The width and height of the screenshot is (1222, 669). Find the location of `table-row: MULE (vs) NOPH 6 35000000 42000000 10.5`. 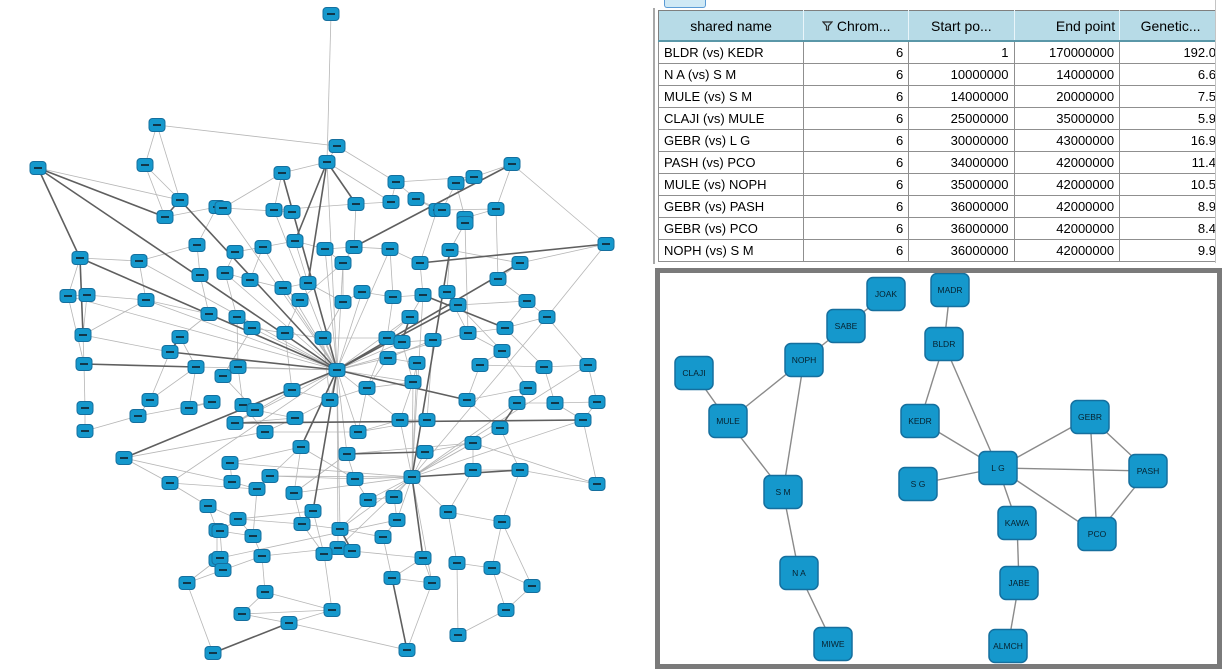

table-row: MULE (vs) NOPH 6 35000000 42000000 10.5 is located at coordinates (939, 184).